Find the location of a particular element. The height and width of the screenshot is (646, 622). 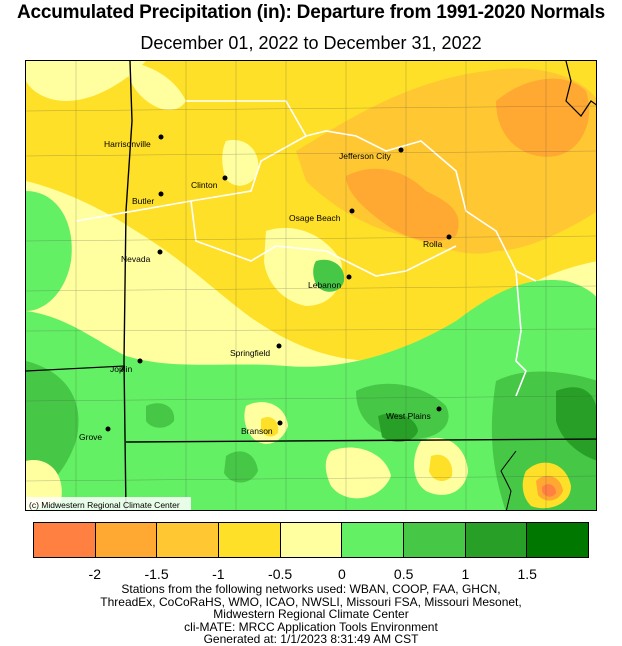

color-legend is located at coordinates (311, 540).